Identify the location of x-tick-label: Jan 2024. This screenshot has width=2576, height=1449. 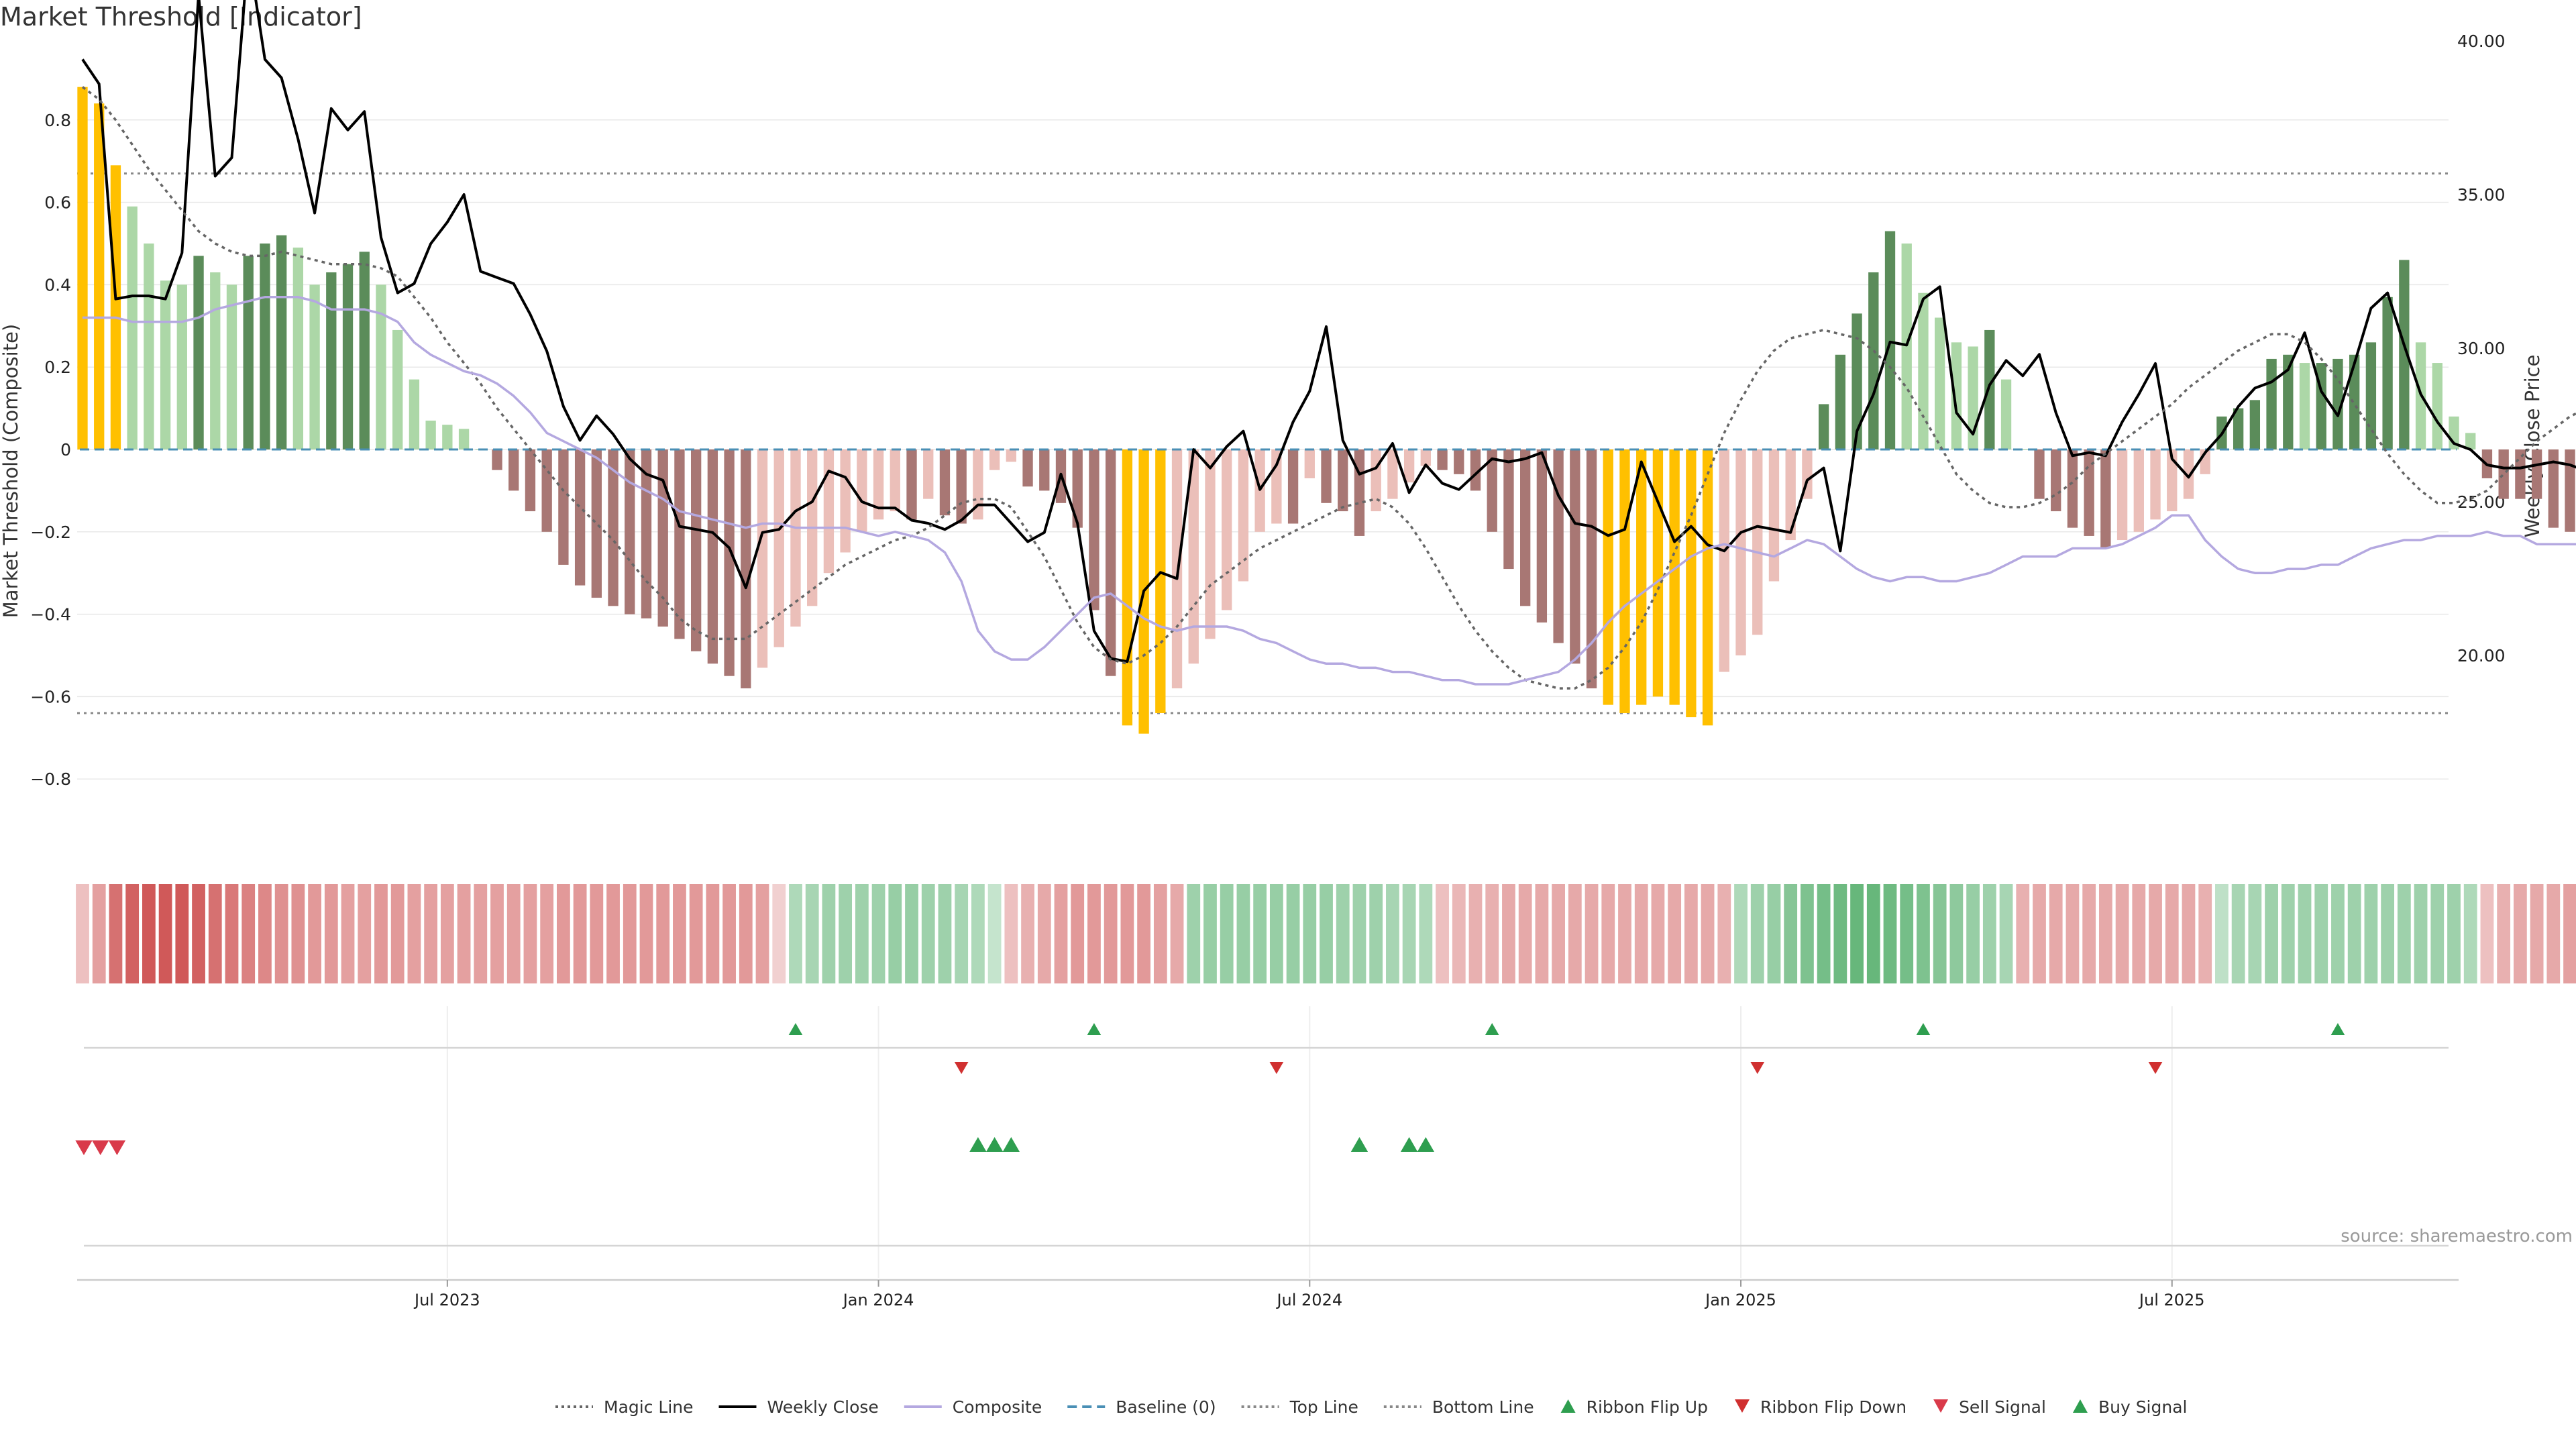
(878, 1300).